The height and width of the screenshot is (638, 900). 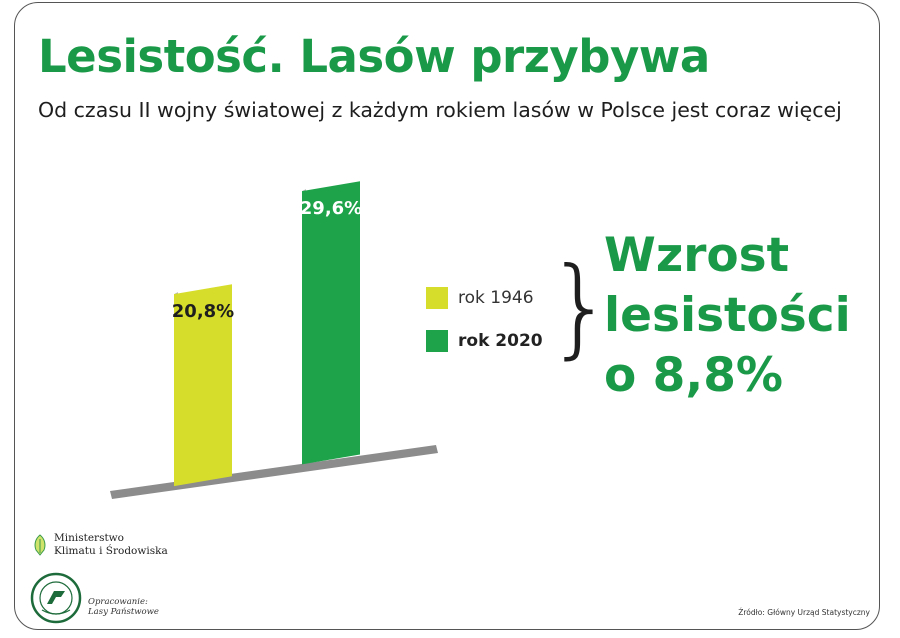 What do you see at coordinates (374, 56) in the screenshot?
I see `page-title: Lesistość. Lasów przybywa` at bounding box center [374, 56].